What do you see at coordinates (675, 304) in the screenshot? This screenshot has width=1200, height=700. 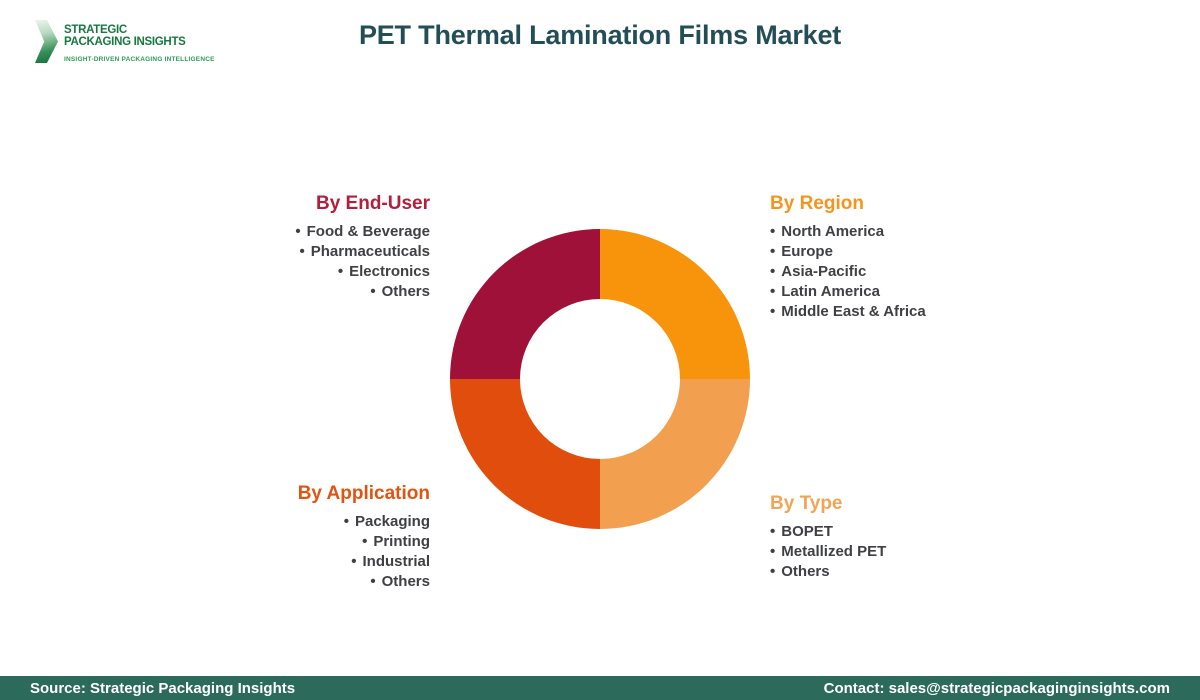 I see `donut-segment-region` at bounding box center [675, 304].